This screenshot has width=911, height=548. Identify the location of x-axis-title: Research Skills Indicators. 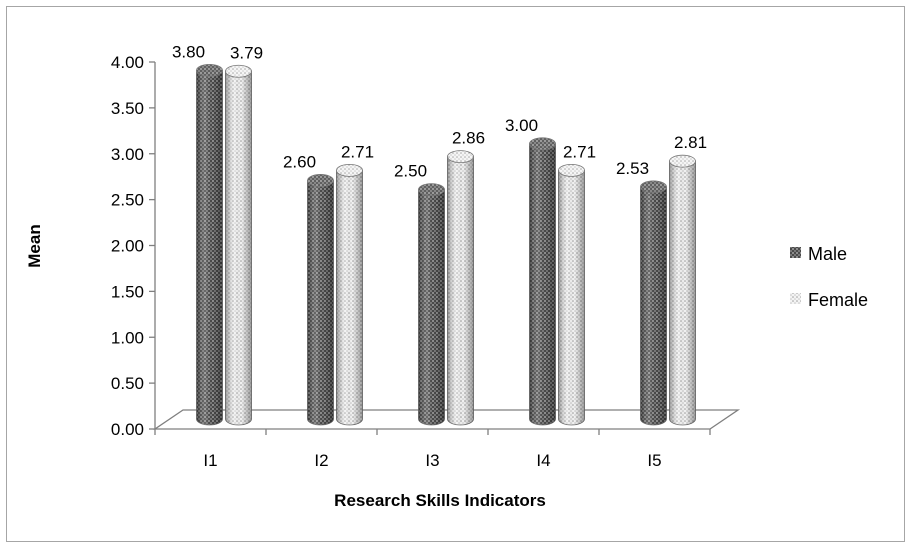
(440, 500).